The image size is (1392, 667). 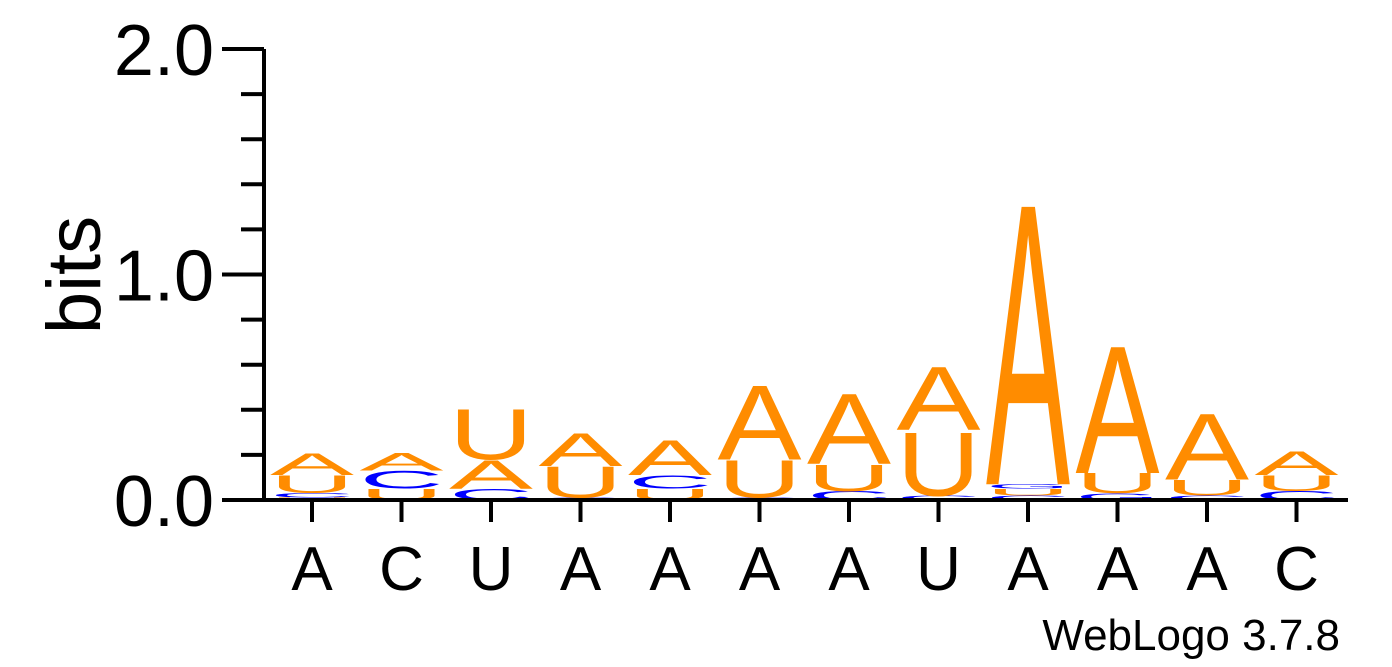 What do you see at coordinates (164, 502) in the screenshot?
I see `y-tick-label: 0.0` at bounding box center [164, 502].